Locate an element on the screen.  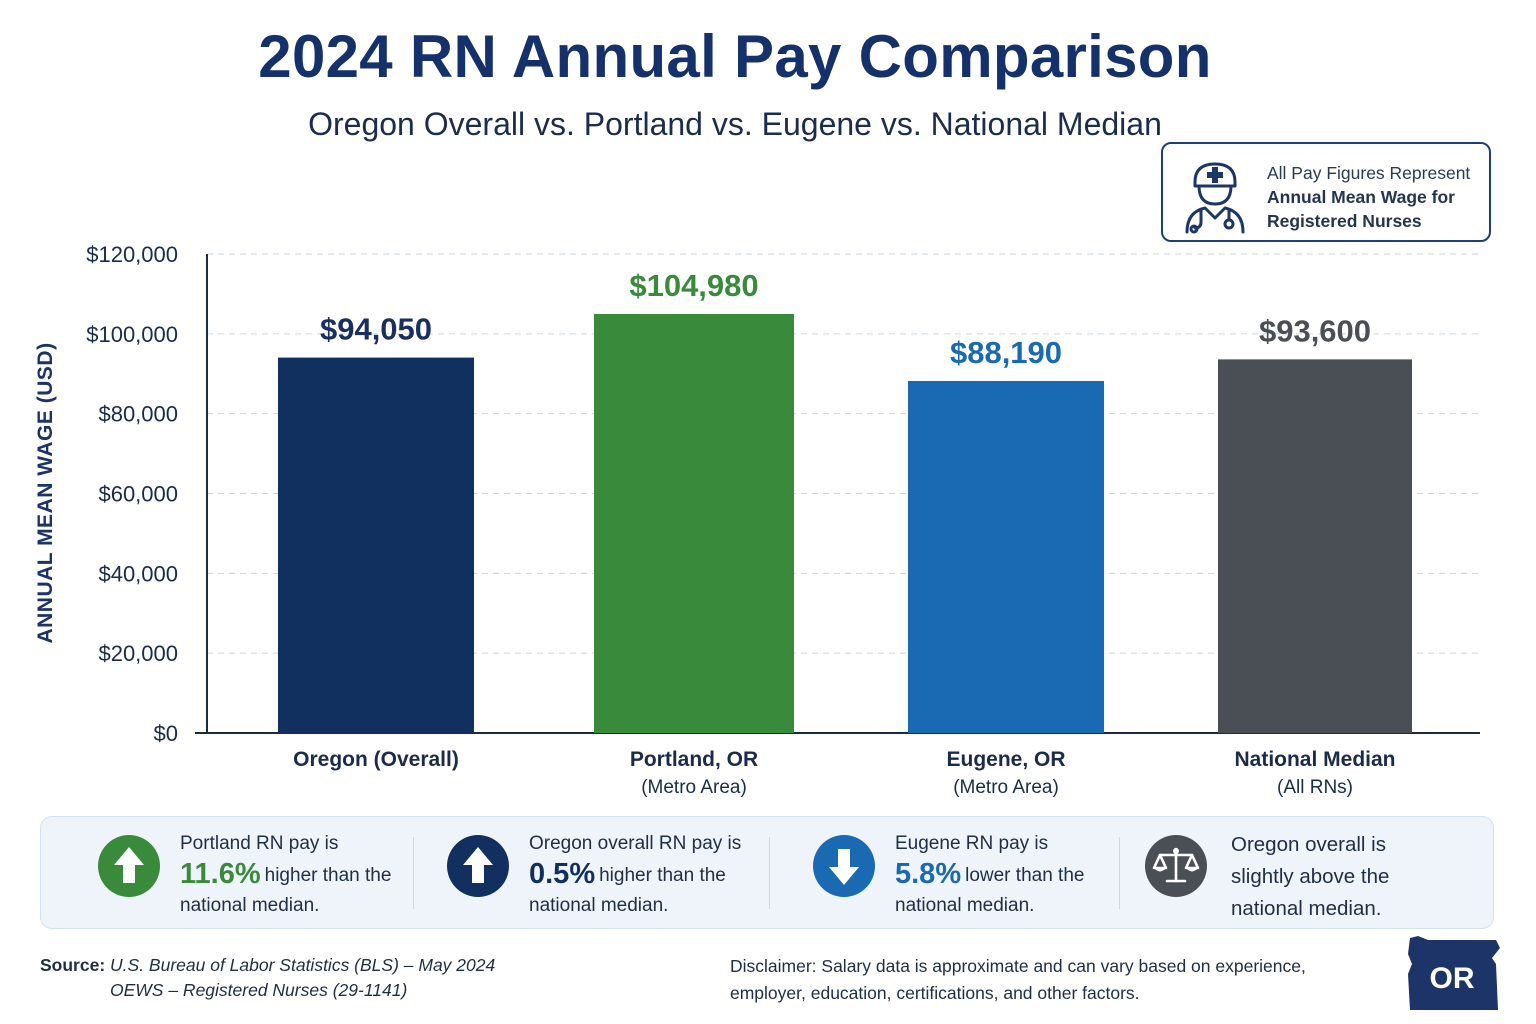
y-axis-label: ANNUAL MEAN WAGE (USD) is located at coordinates (45, 492).